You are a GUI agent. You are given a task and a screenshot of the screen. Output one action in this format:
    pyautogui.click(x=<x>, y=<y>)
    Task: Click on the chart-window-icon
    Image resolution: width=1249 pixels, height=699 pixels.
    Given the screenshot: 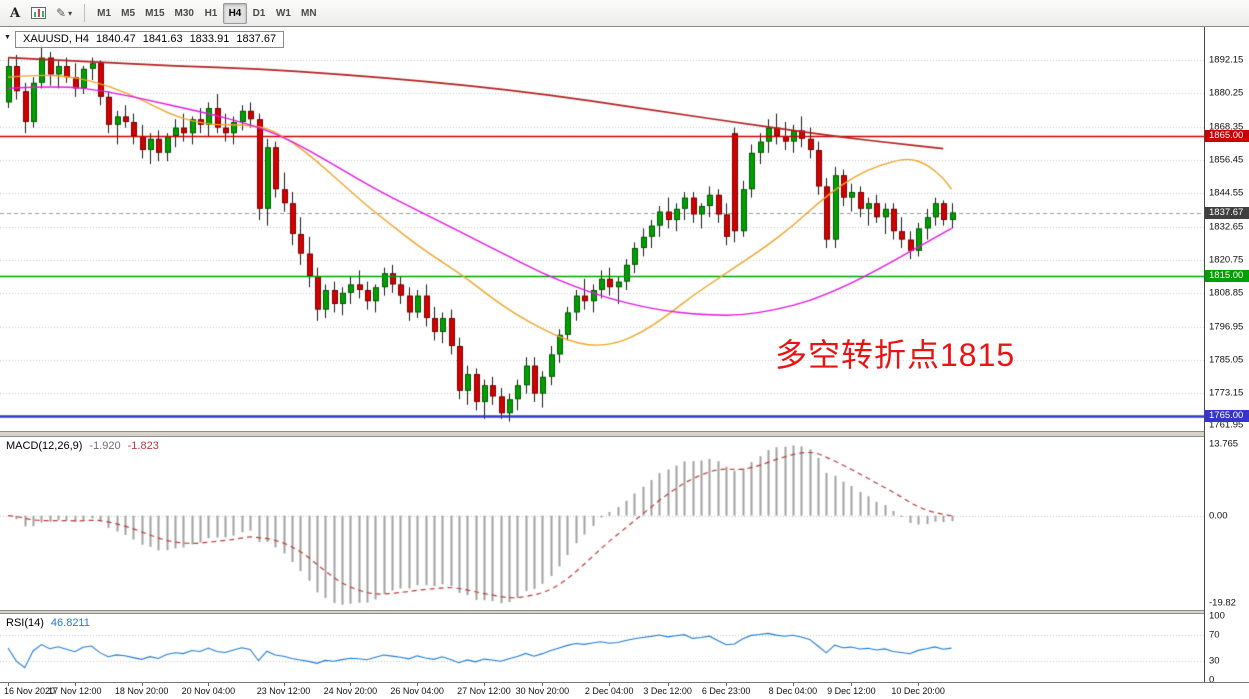 What is the action you would take?
    pyautogui.click(x=38, y=13)
    